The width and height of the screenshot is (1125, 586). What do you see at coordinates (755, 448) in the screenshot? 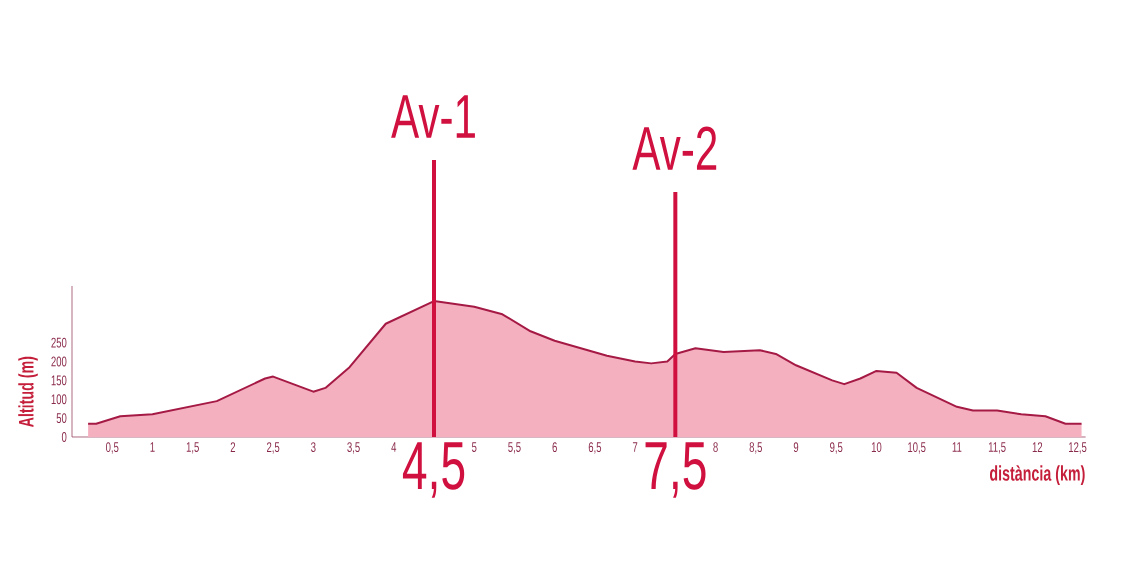
I see `x-tick-label: 8,5` at bounding box center [755, 448].